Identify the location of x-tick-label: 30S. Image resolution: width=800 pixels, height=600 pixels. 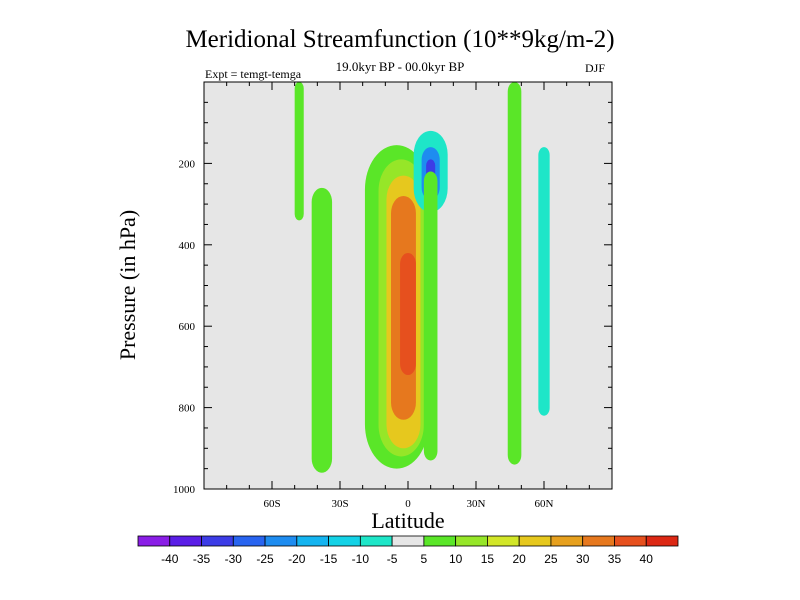
(339, 504).